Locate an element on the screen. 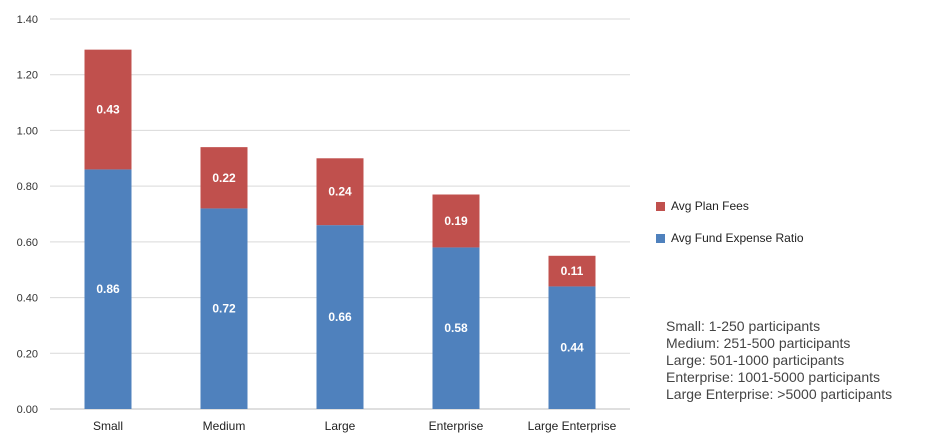 This screenshot has height=436, width=944. note-enterprise: Enterprise: 1001-5000 participants is located at coordinates (773, 377).